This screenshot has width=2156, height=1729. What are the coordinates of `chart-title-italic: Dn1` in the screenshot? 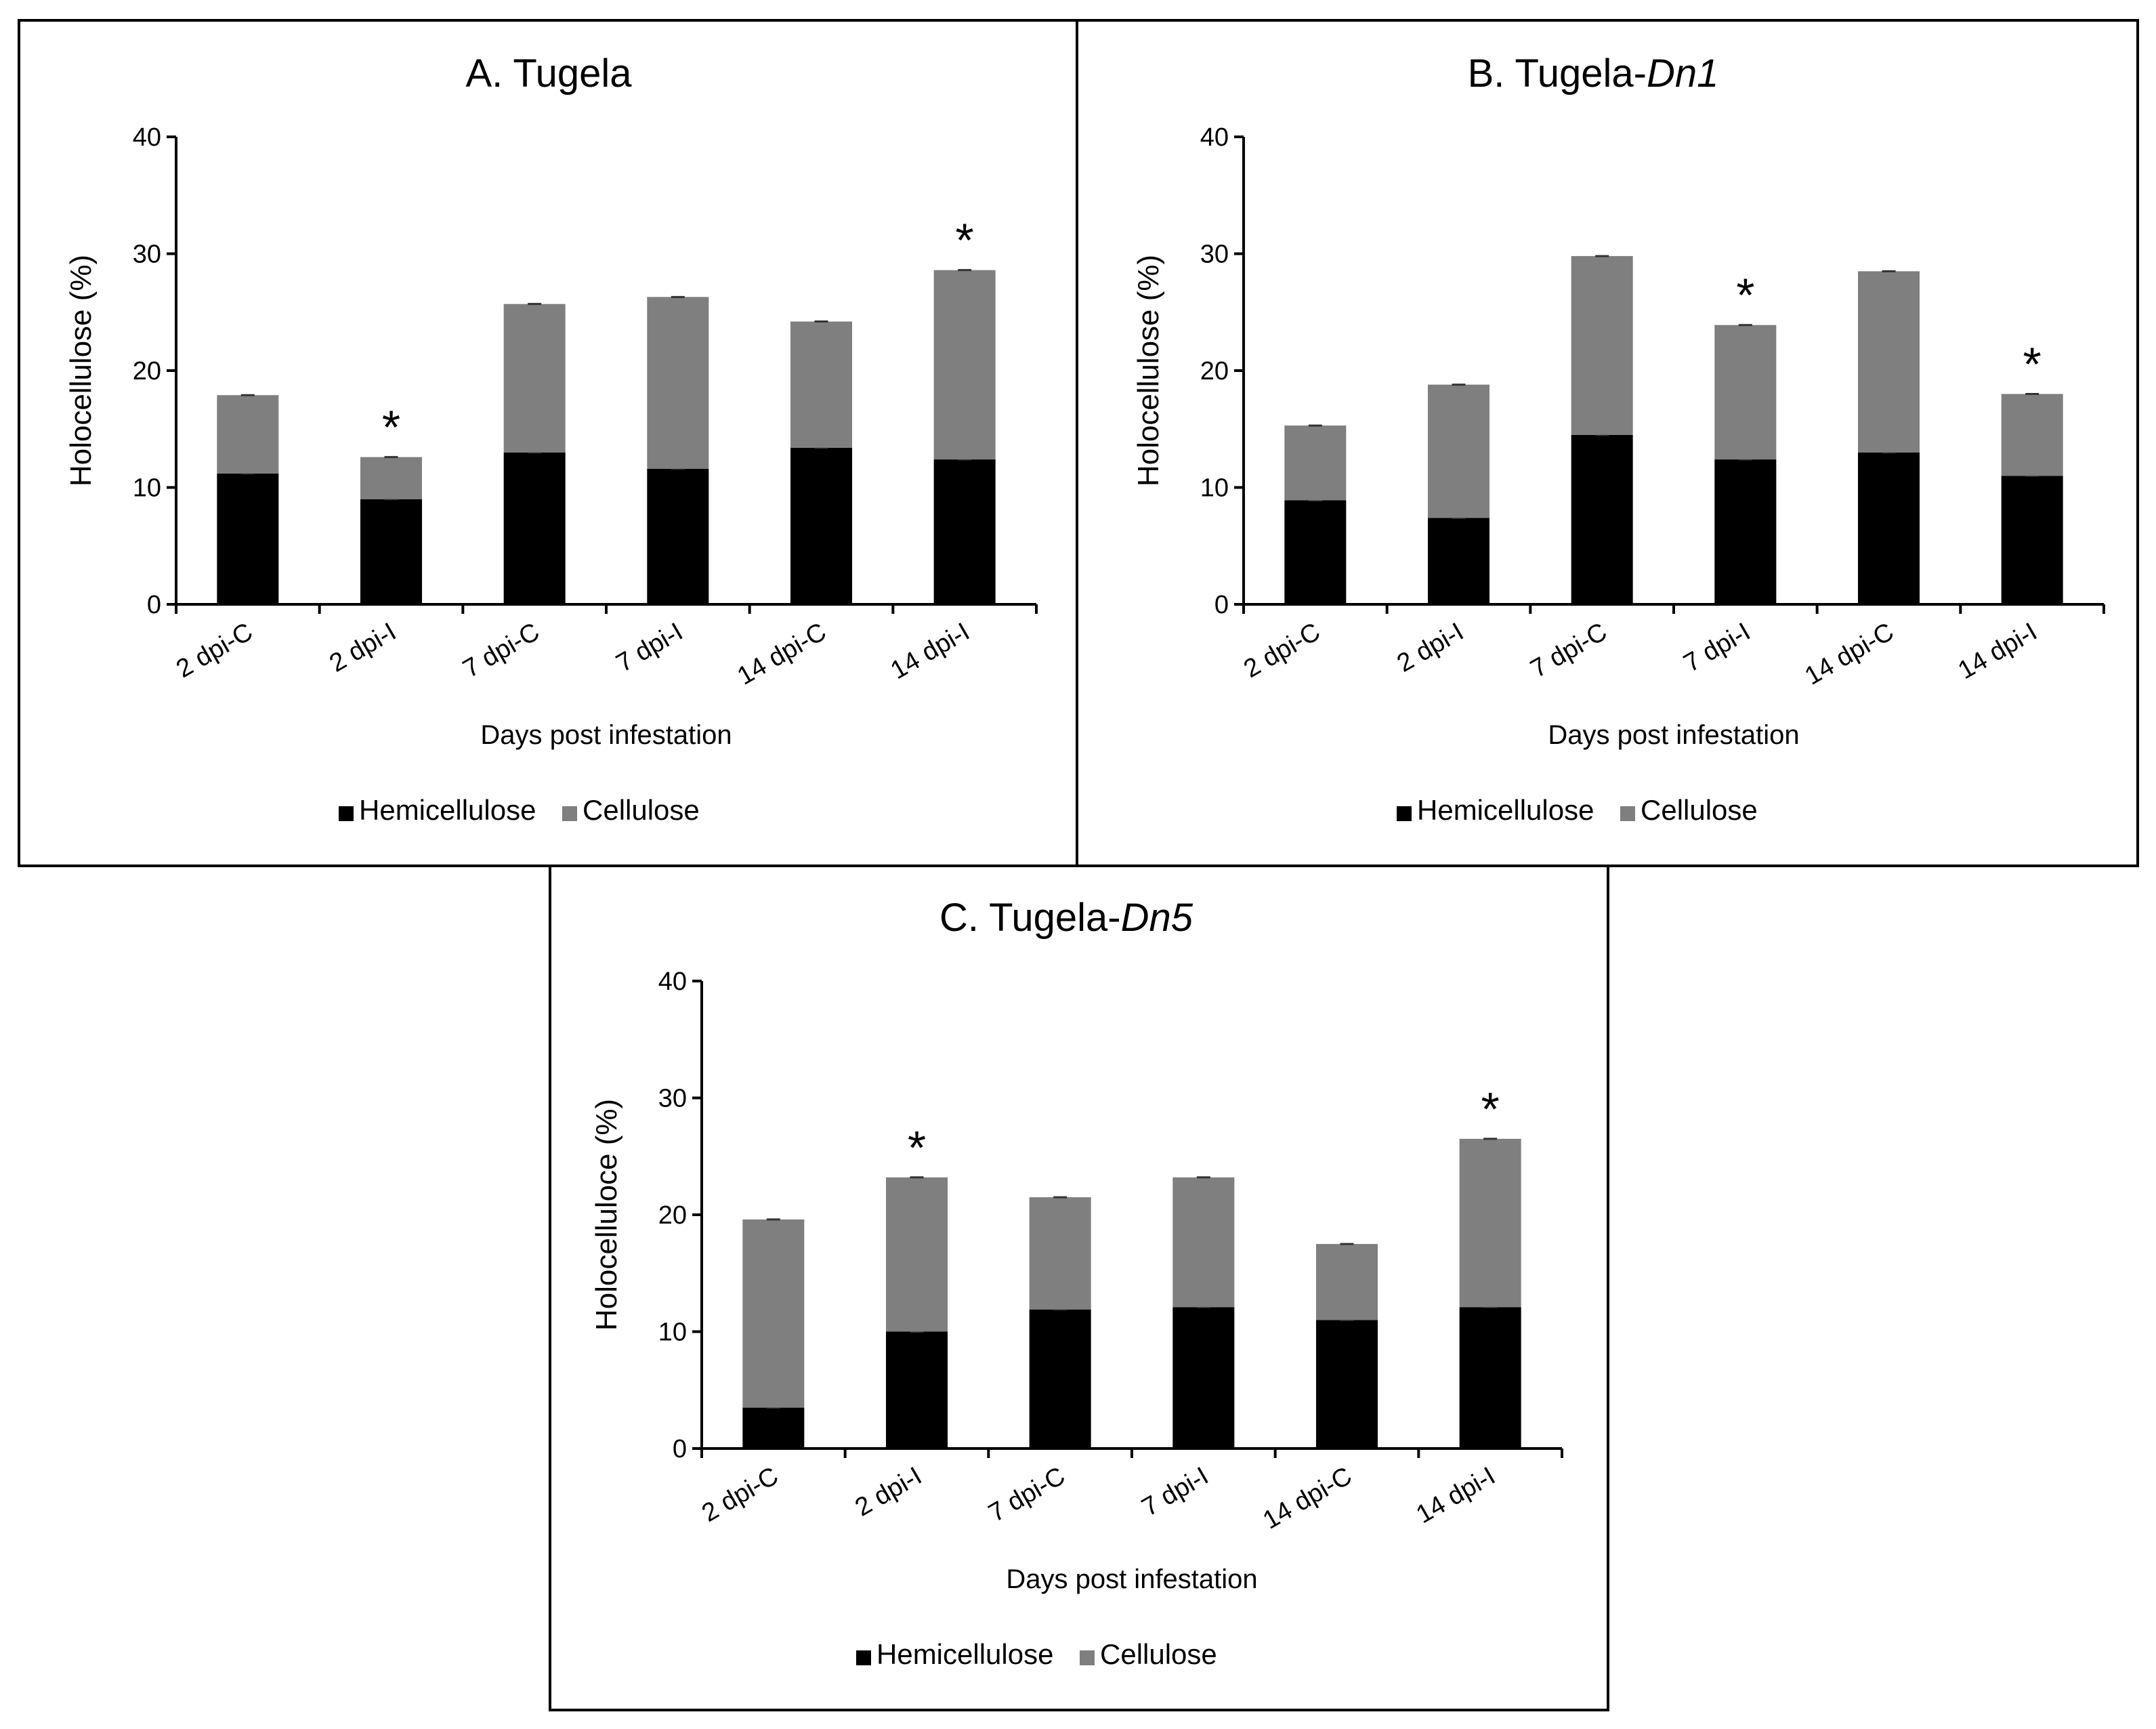 It's located at (1682, 73).